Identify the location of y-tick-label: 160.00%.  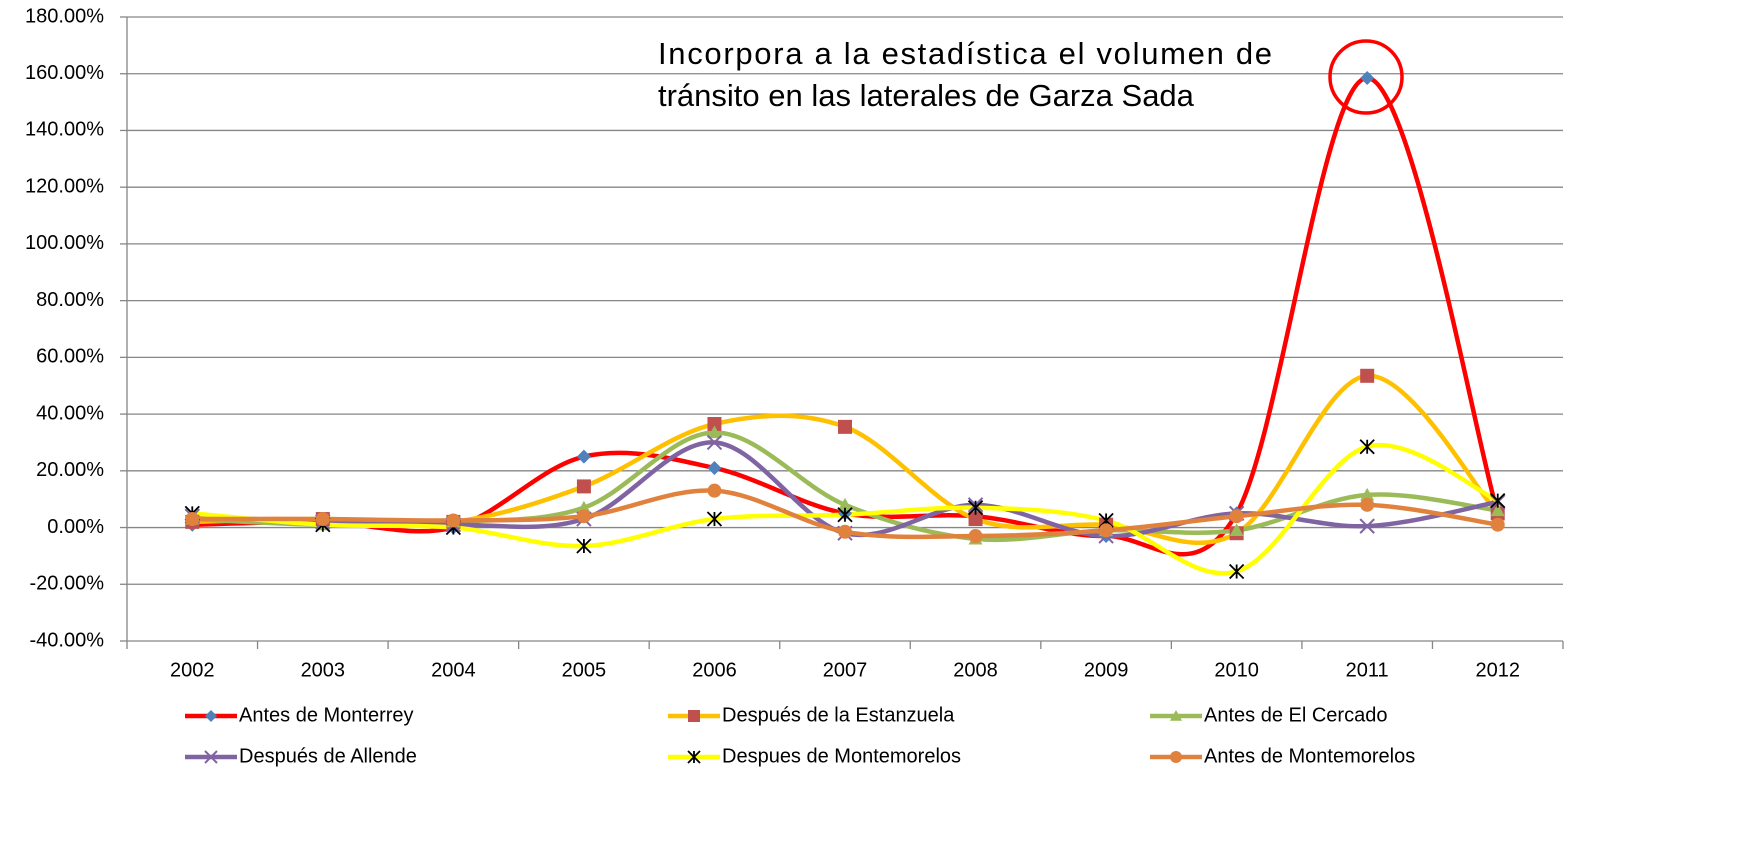
(64, 73).